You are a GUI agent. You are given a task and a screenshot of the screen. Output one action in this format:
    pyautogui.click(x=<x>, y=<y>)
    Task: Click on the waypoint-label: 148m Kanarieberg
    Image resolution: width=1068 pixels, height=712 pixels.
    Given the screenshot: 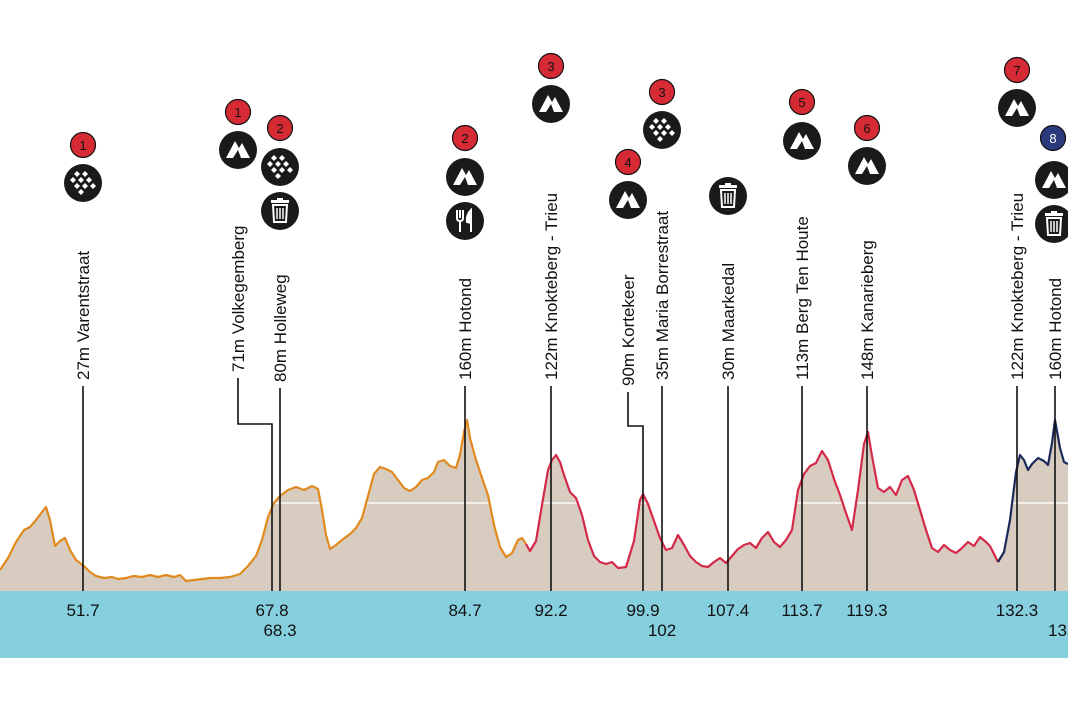 What is the action you would take?
    pyautogui.click(x=867, y=310)
    